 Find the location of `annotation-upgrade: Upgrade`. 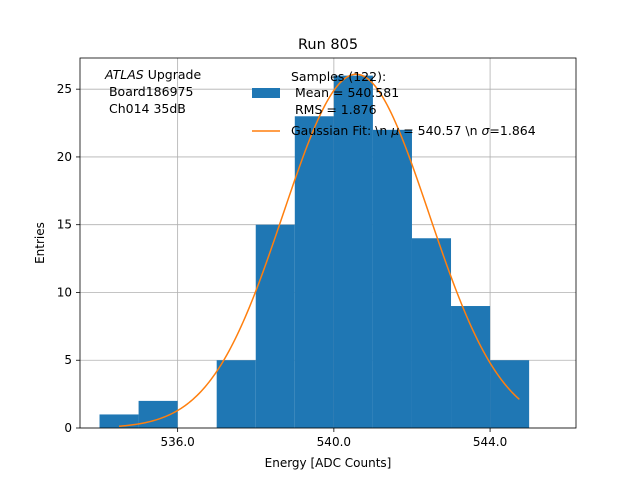

annotation-upgrade: Upgrade is located at coordinates (173, 74).